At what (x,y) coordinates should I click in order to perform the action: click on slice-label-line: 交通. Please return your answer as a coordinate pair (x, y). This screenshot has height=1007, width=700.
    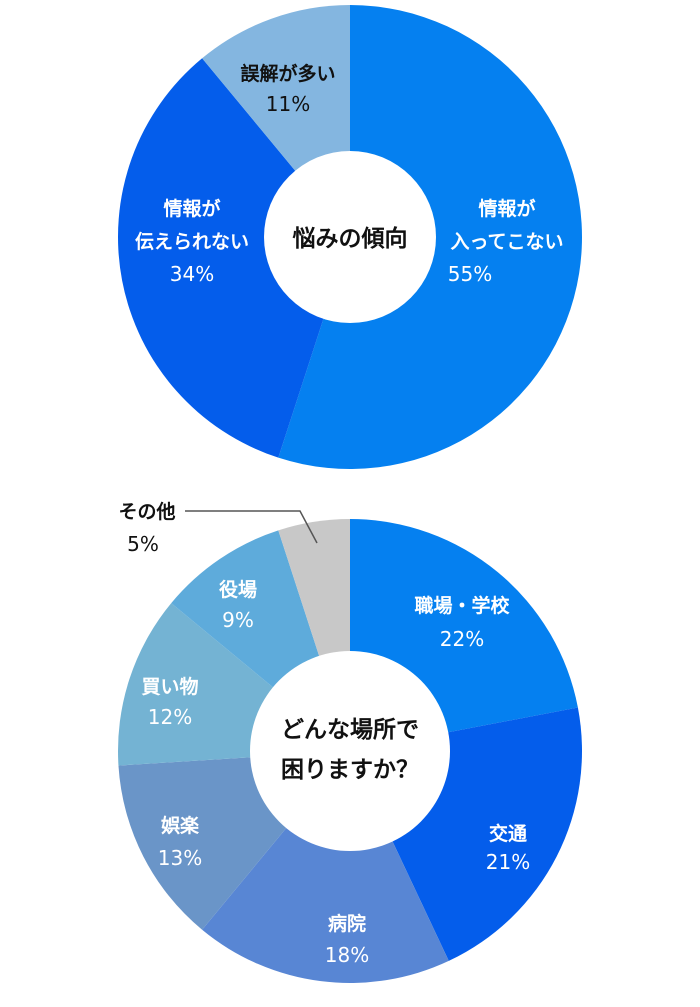
    Looking at the image, I should click on (508, 833).